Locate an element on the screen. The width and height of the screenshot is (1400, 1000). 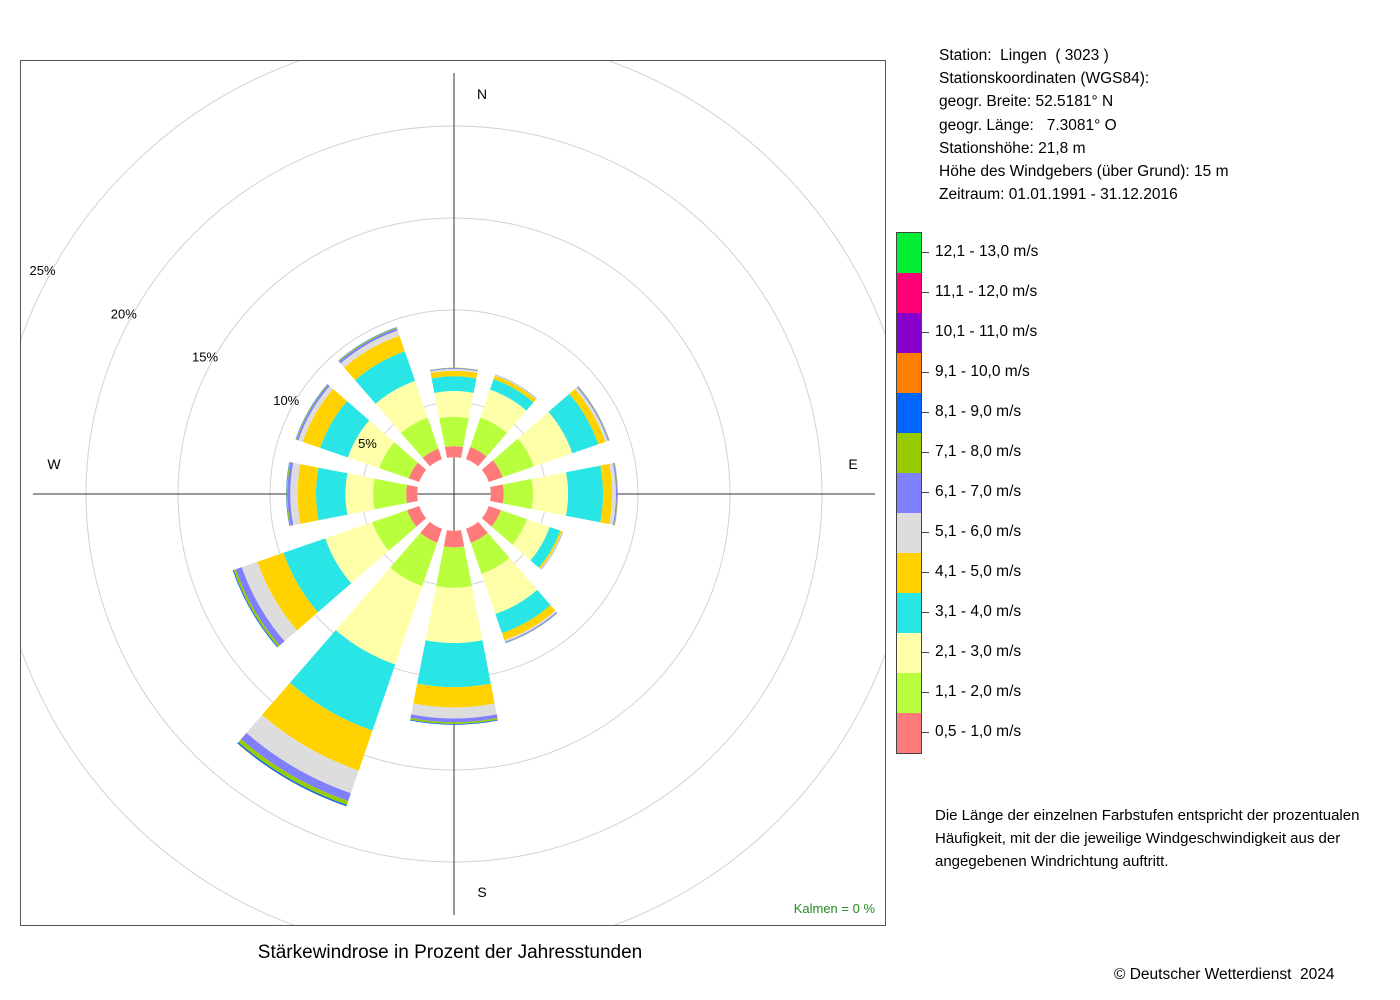
wedge-segment-dir270-speed1 is located at coordinates (412, 494).